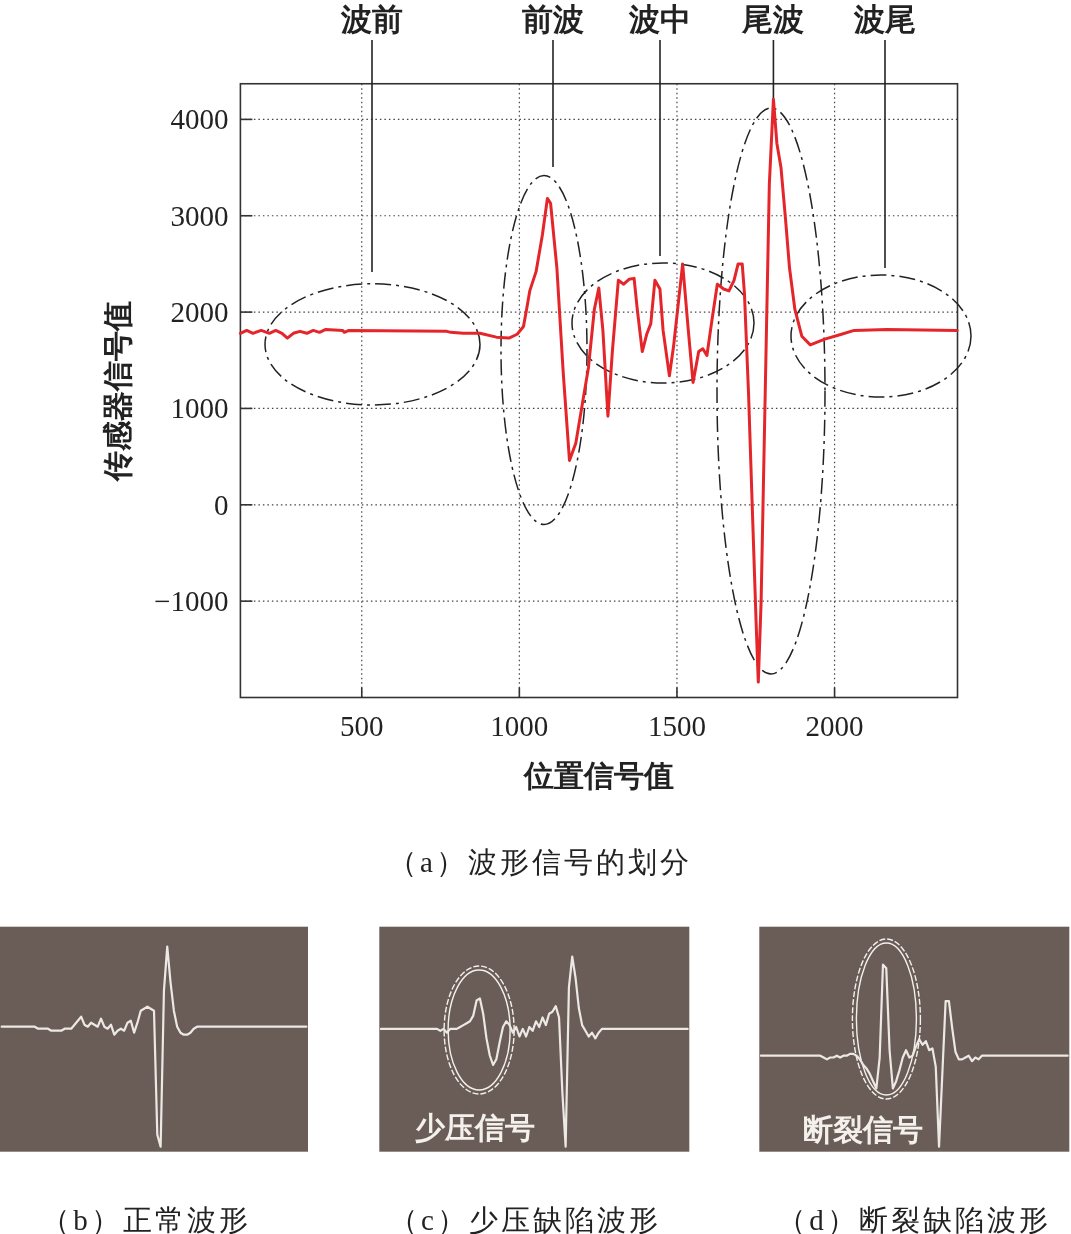 This screenshot has width=1071, height=1234. I want to click on x-axis-title: 位置信号值, so click(598, 775).